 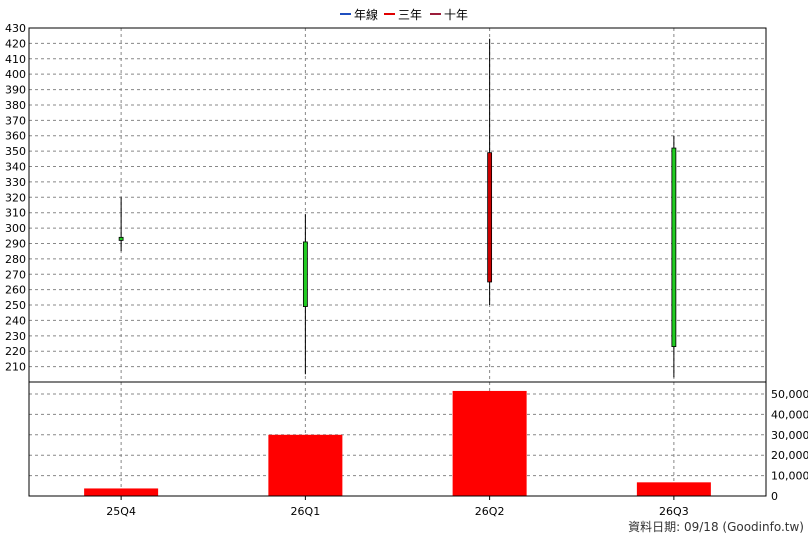 What do you see at coordinates (789, 435) in the screenshot?
I see `volume-tick-label: 30,000` at bounding box center [789, 435].